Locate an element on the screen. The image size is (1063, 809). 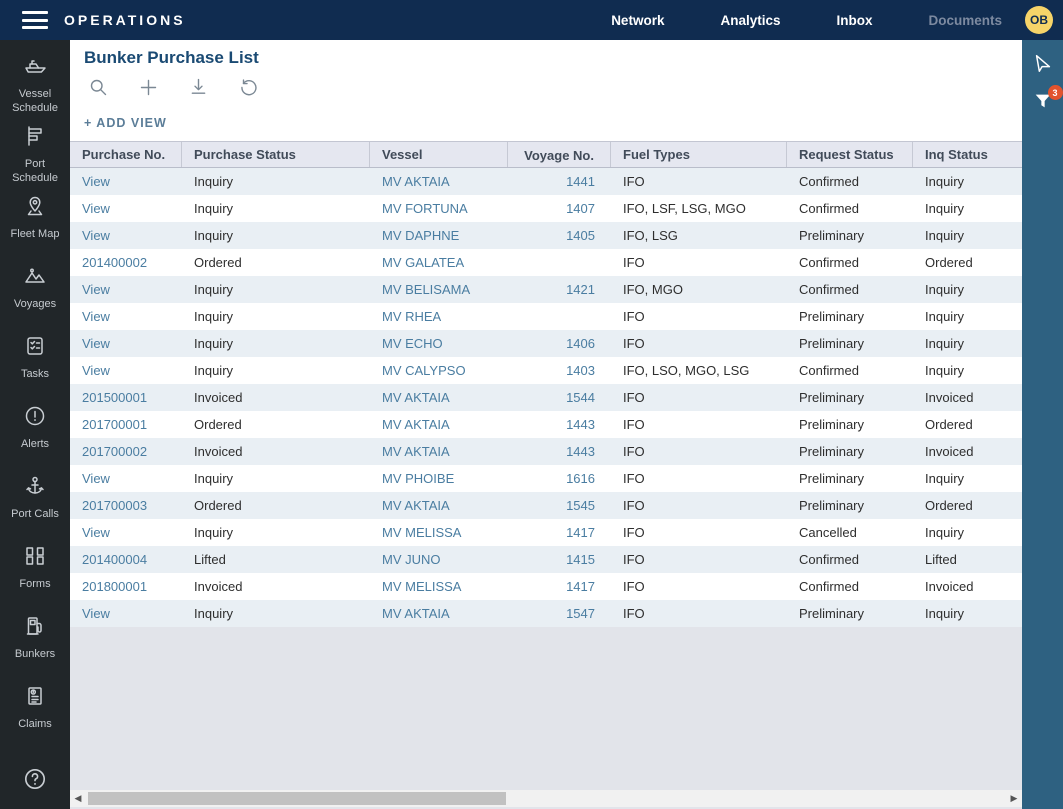
voyage-no-cell: 1421 is located at coordinates (580, 289).